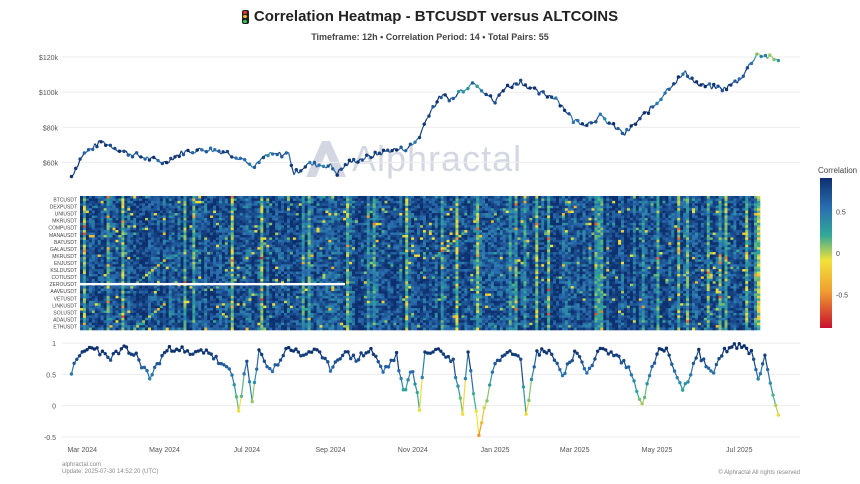 This screenshot has height=484, width=860. I want to click on price-point, so click(458, 91).